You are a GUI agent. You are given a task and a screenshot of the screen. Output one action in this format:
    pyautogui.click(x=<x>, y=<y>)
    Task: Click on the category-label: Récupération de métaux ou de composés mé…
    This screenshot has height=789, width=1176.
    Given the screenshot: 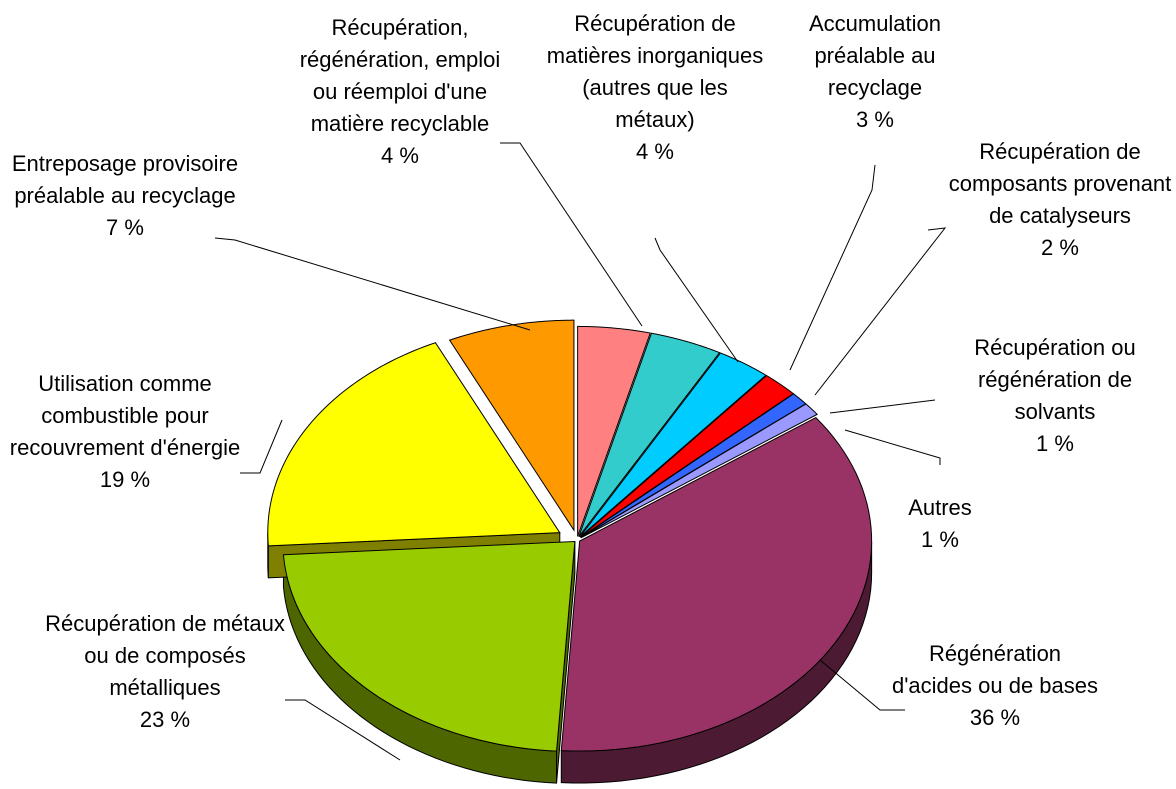 What is the action you would take?
    pyautogui.click(x=165, y=655)
    